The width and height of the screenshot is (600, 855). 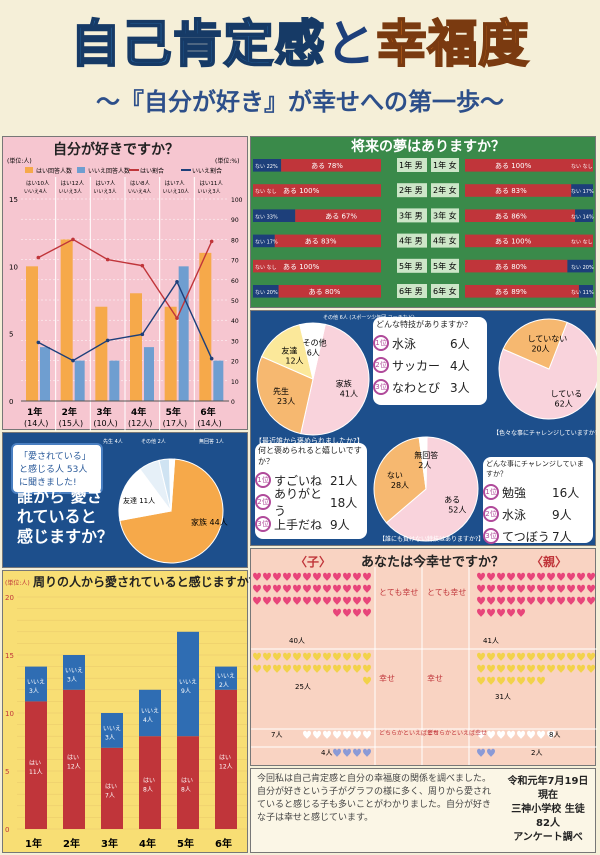 What do you see at coordinates (435, 678) in the screenshot?
I see `happy-level-label: 幸せ` at bounding box center [435, 678].